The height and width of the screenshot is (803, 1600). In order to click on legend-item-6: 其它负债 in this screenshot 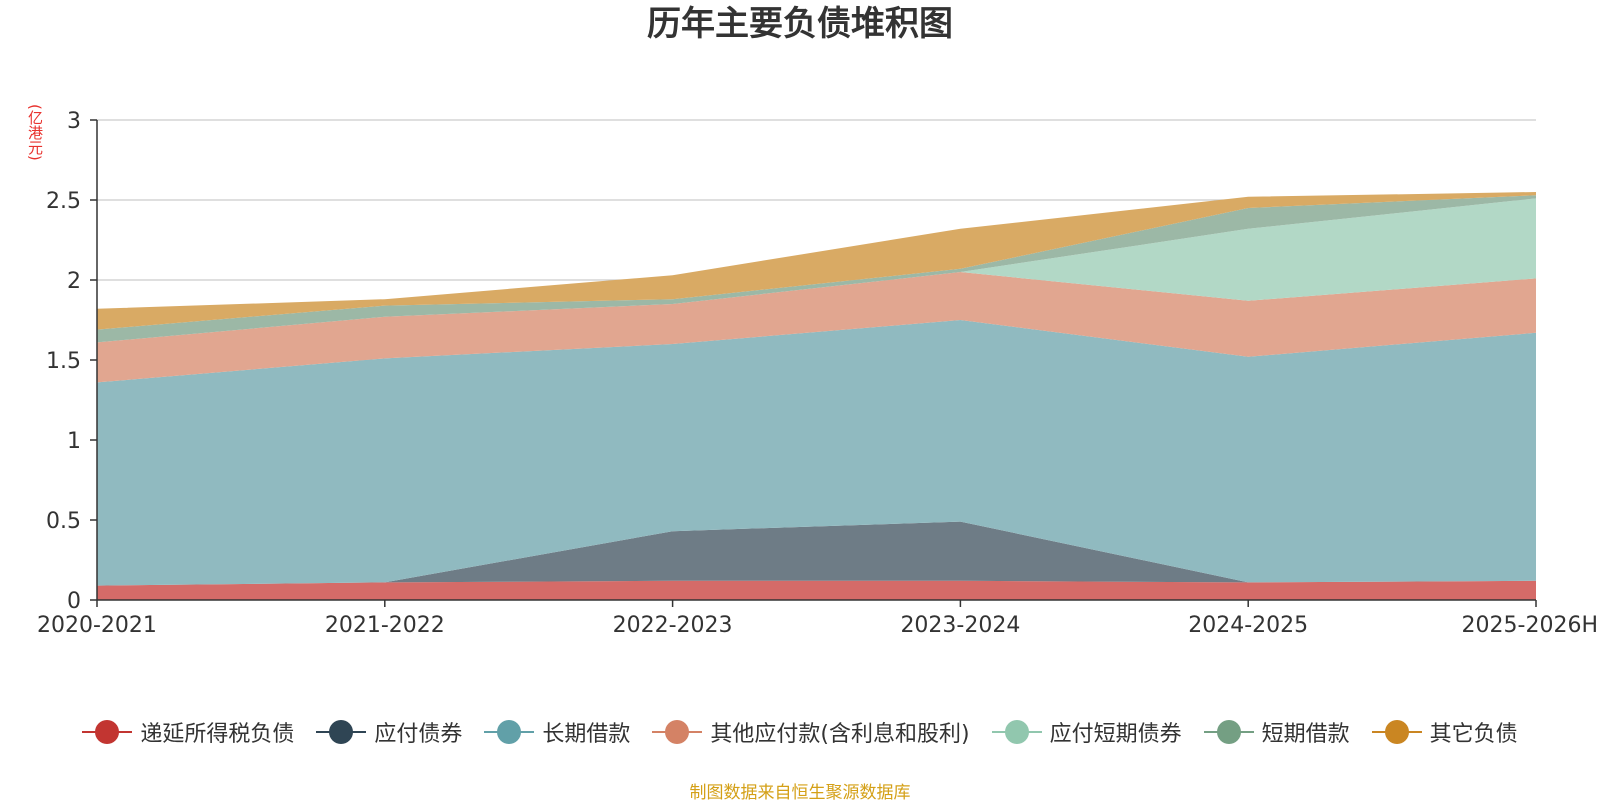, I will do `click(1444, 732)`.